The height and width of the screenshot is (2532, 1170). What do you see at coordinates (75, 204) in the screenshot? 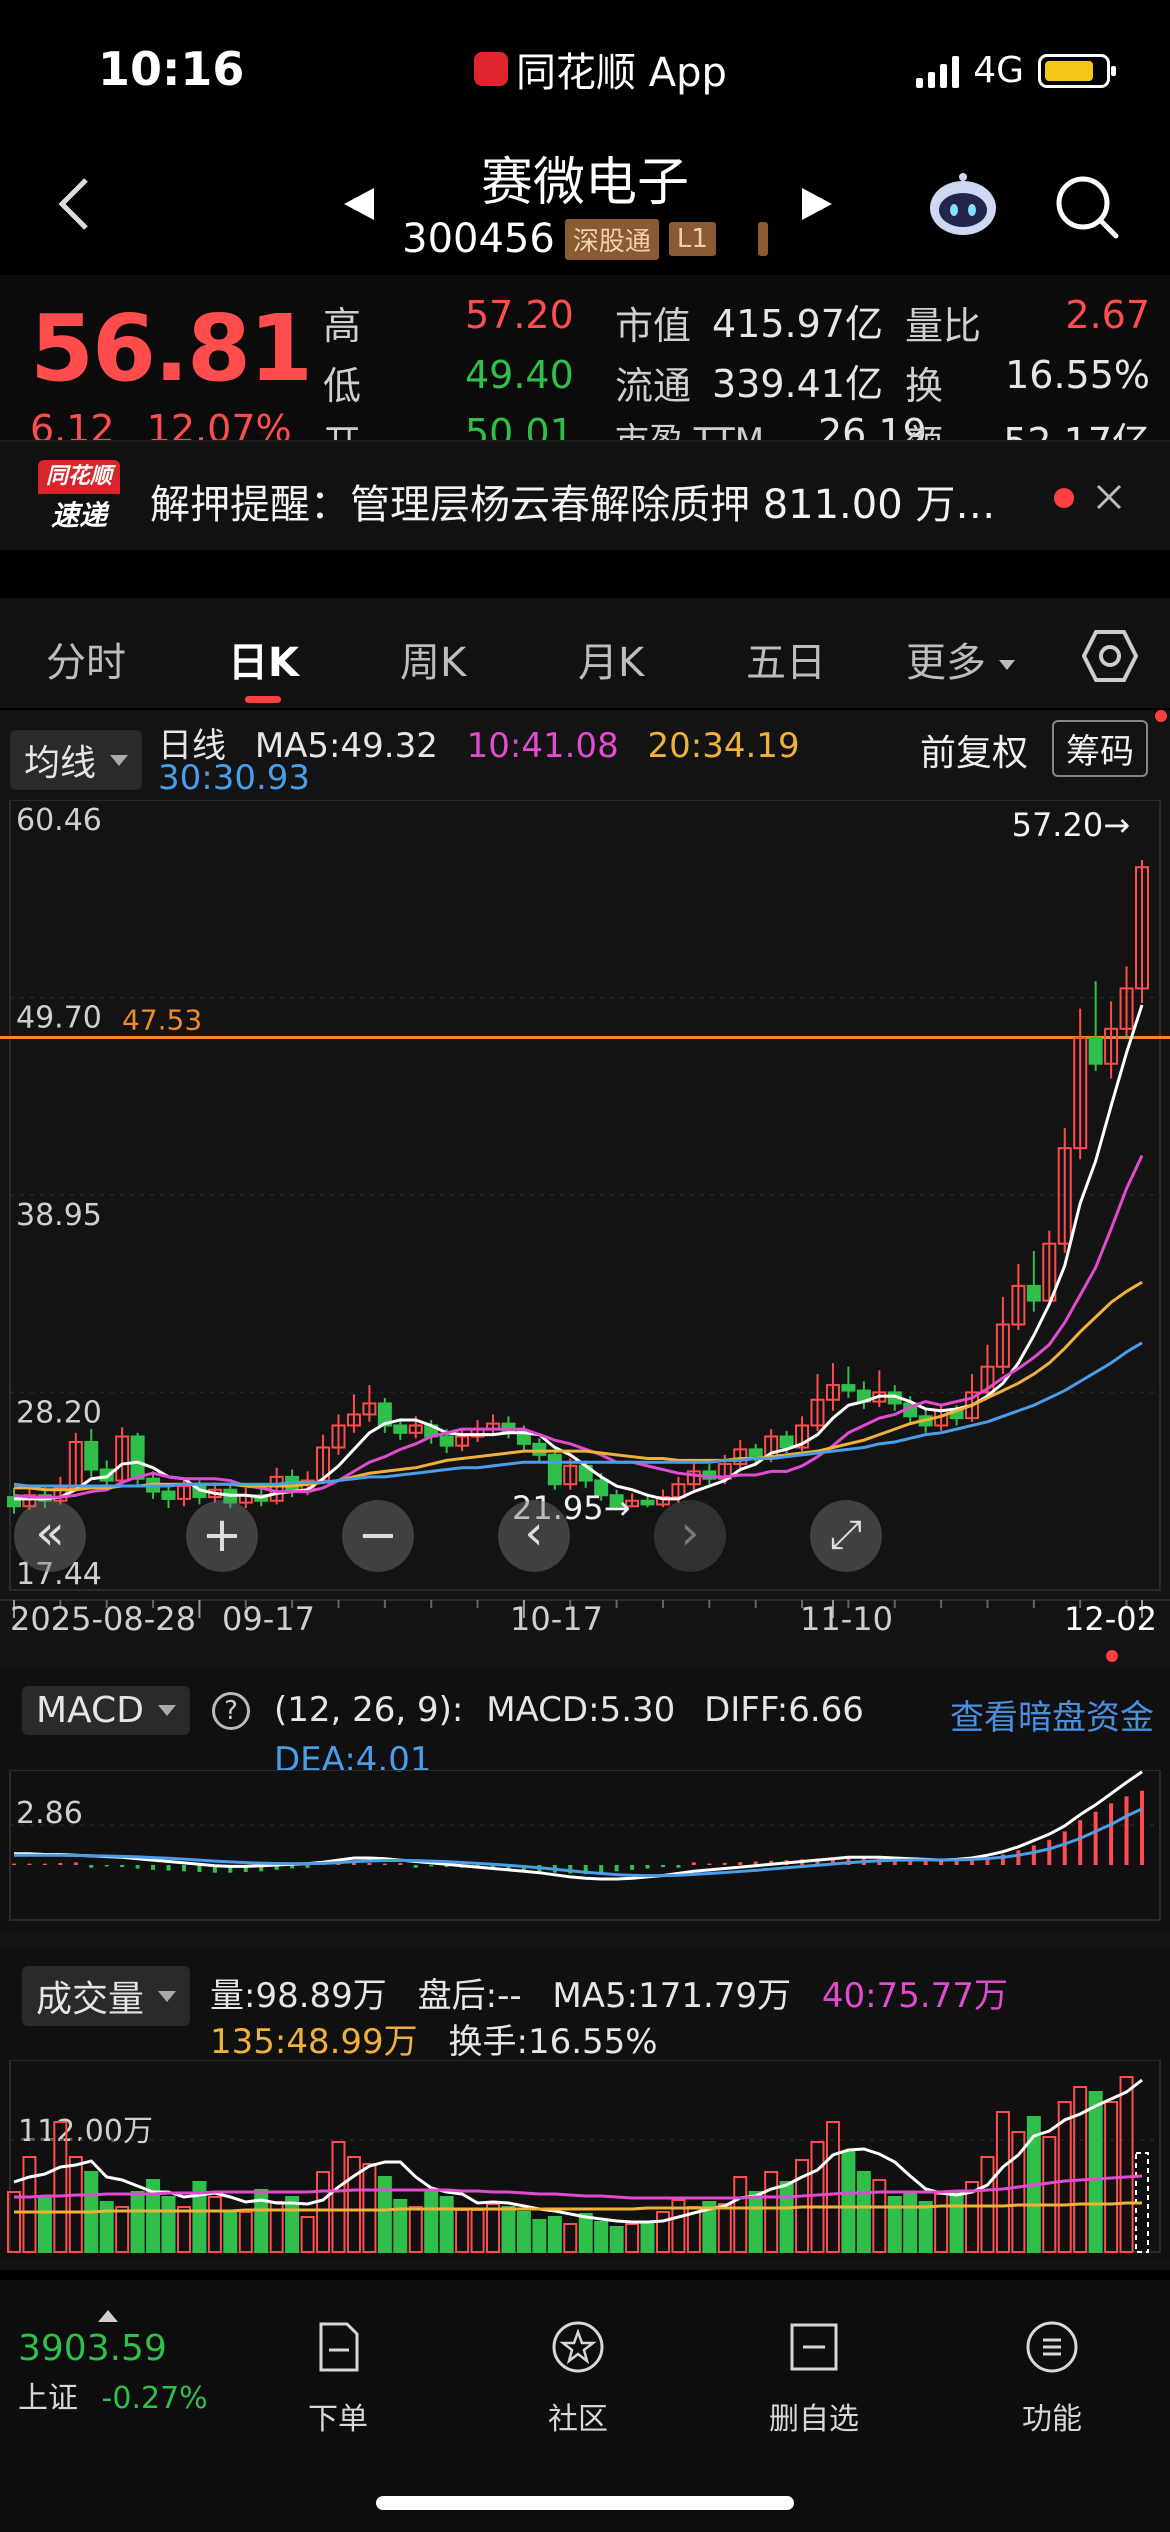
I see `back-icon` at bounding box center [75, 204].